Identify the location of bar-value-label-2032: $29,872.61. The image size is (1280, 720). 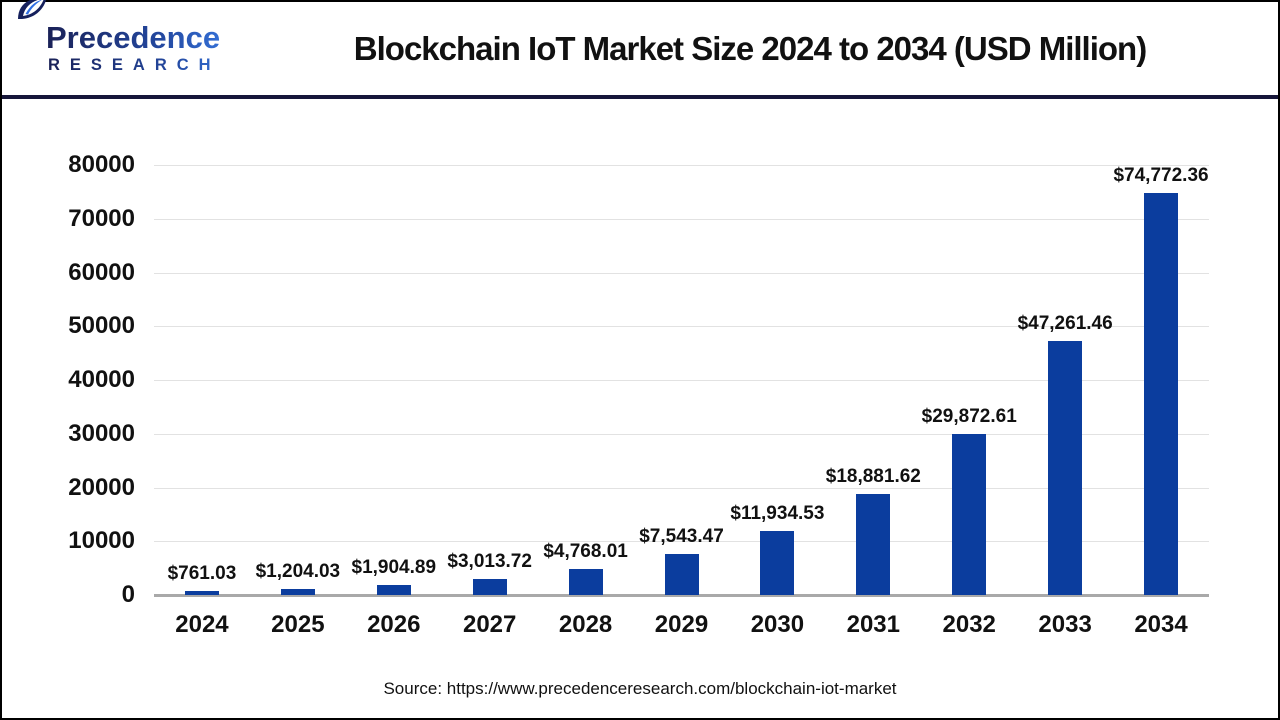
(969, 417).